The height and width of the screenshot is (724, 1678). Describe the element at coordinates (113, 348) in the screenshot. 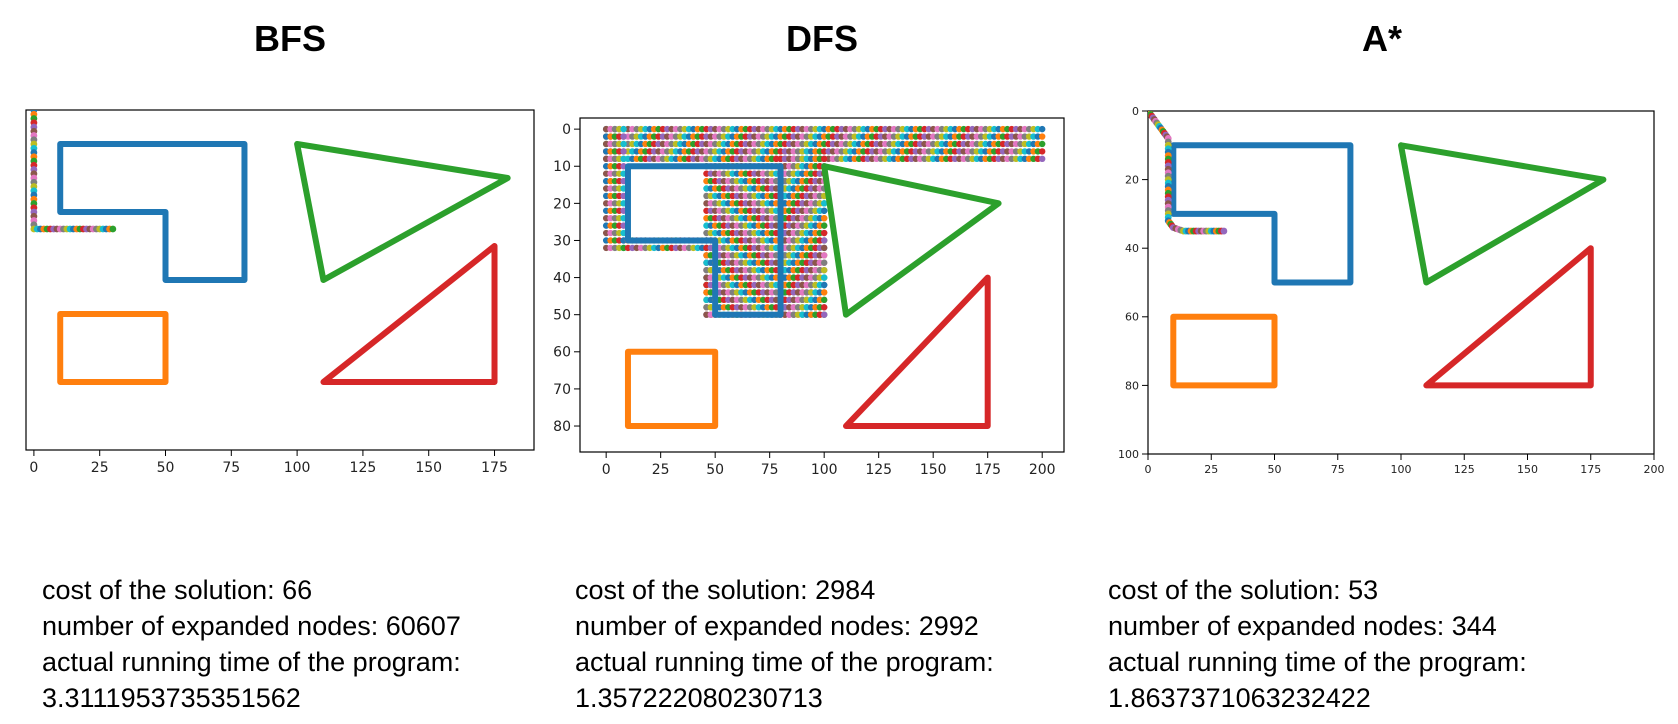

I see `bfs-obstacle-rectangle` at that location.